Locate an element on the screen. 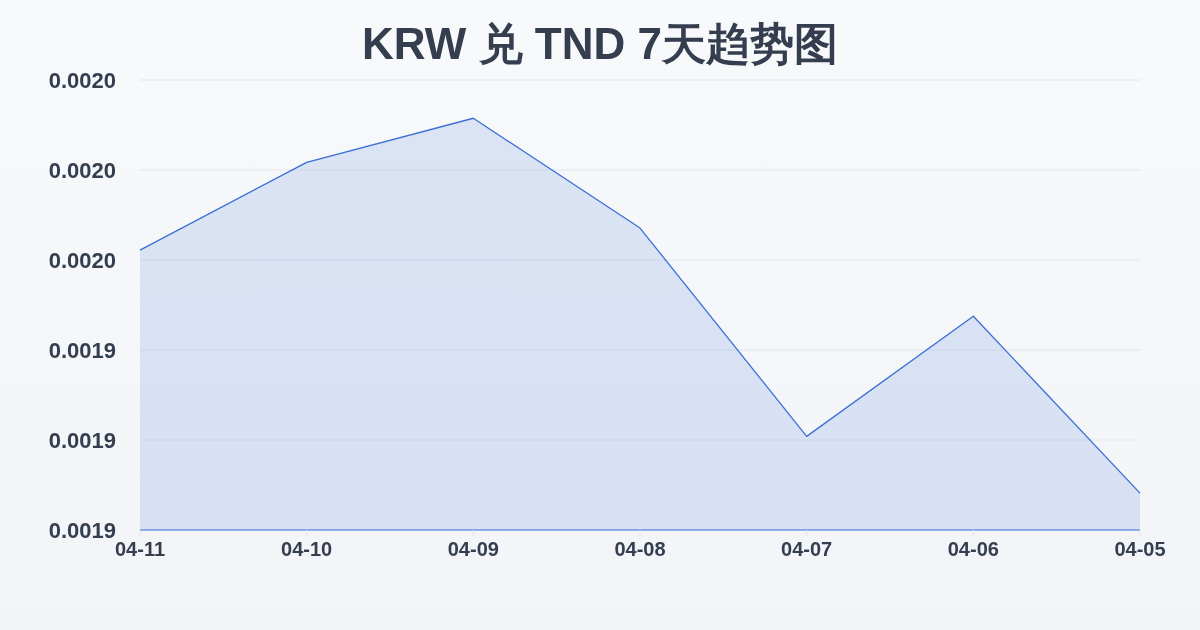  x-tick-label: 04-06 is located at coordinates (973, 549).